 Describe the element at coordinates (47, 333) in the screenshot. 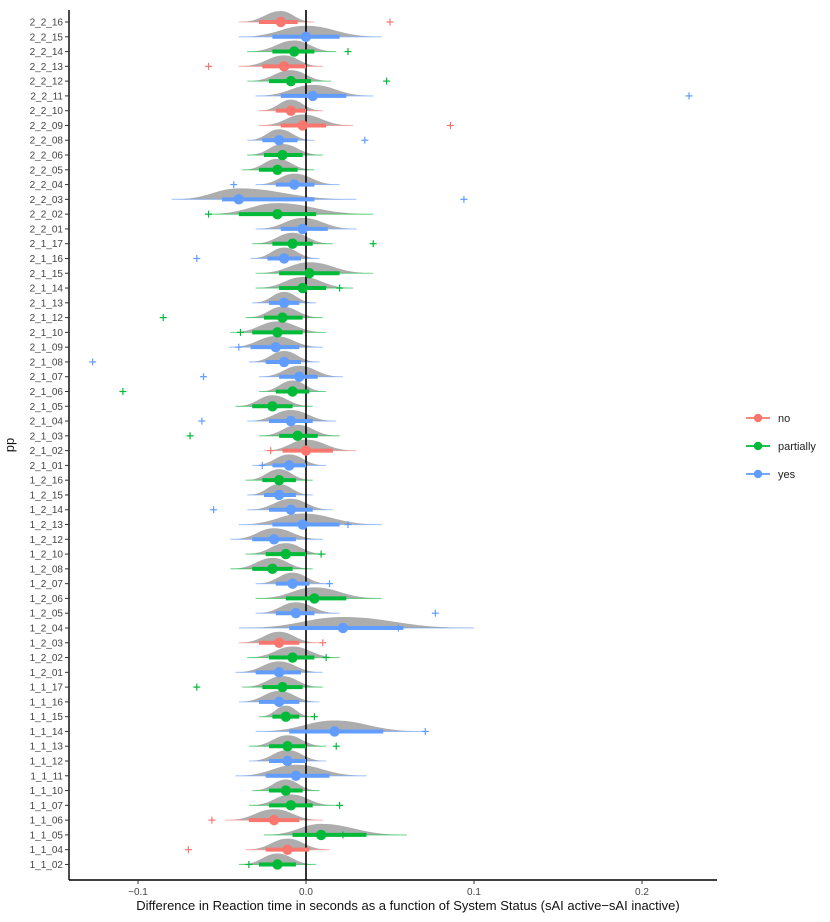

I see `y-tick-label: 2_1_10` at that location.